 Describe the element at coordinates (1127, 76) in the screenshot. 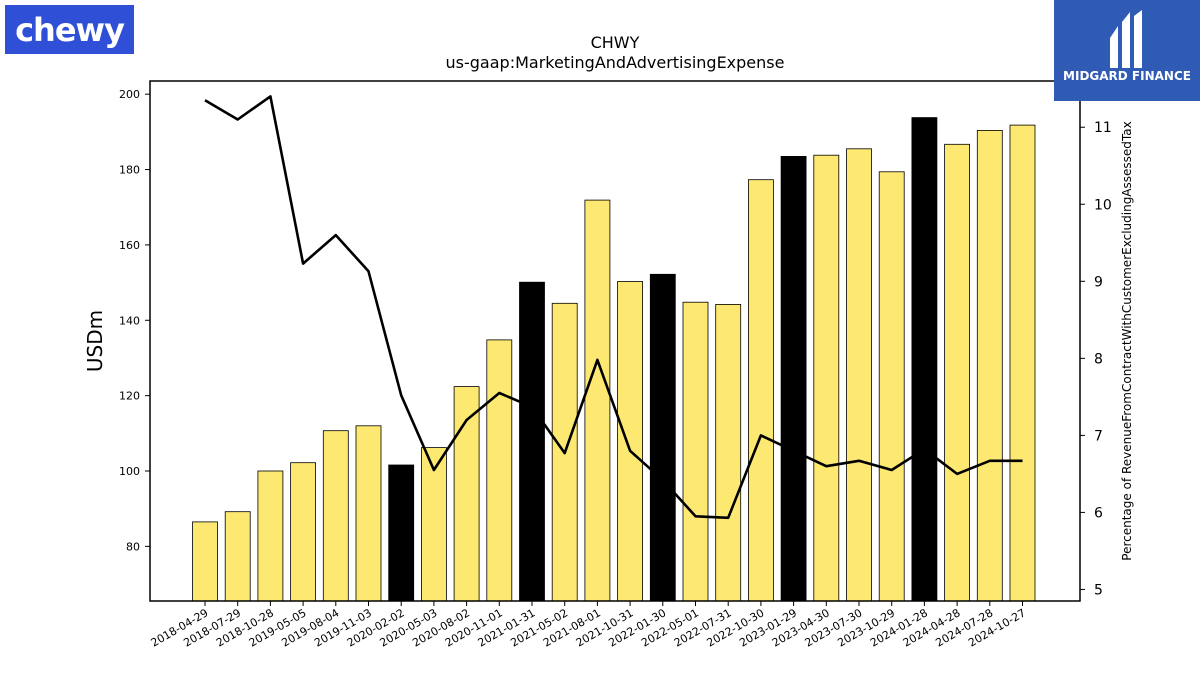

I see `midgard-logo-text: MIDGARD FINANCE` at that location.